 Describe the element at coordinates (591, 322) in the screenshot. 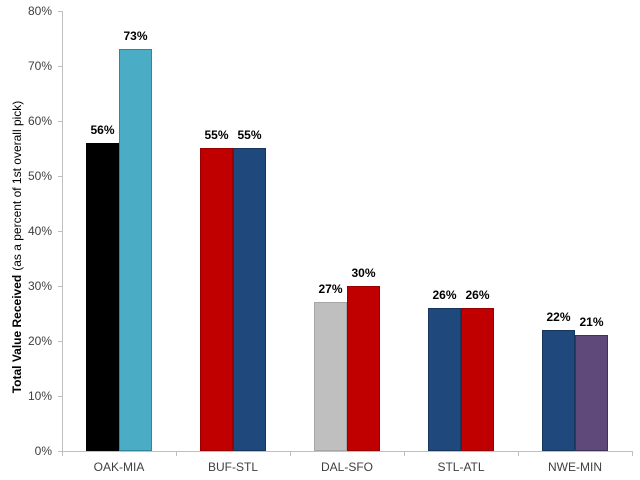

I see `data-label: 21%` at that location.